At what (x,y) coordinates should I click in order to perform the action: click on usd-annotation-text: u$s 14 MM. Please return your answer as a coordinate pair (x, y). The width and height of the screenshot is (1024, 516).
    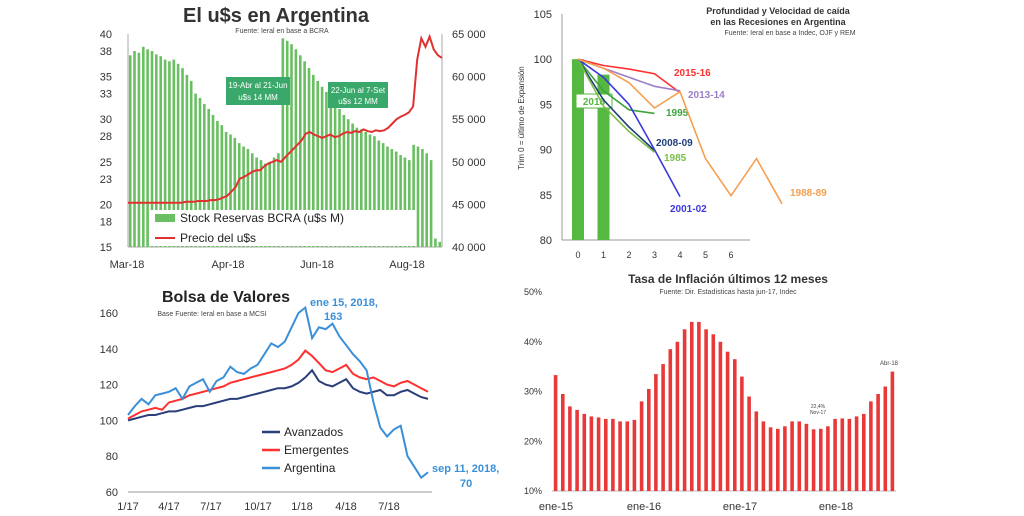
    Looking at the image, I should click on (258, 97).